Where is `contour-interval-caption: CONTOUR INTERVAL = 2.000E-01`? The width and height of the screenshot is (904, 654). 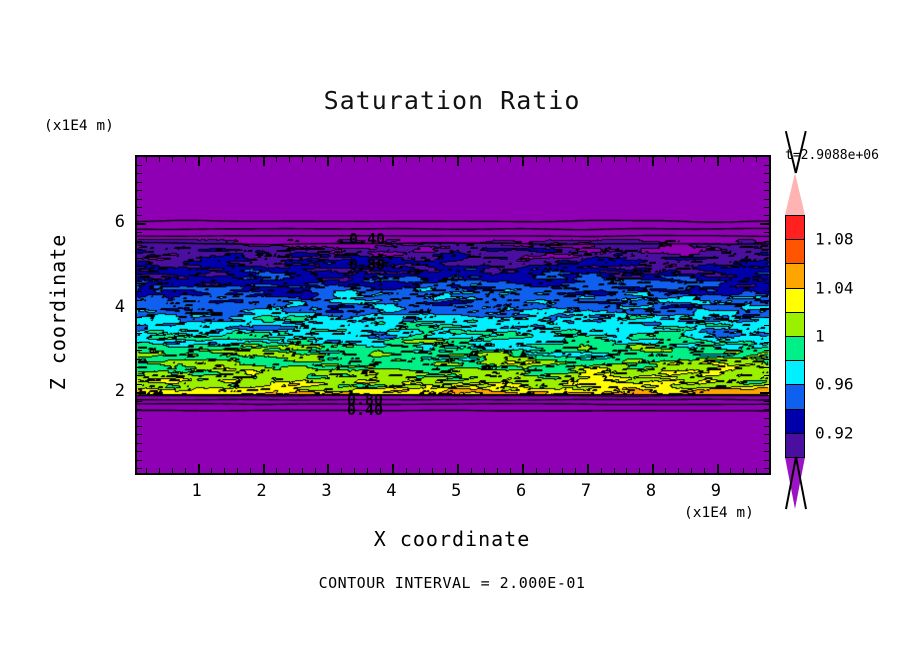 contour-interval-caption: CONTOUR INTERVAL = 2.000E-01 is located at coordinates (452, 583).